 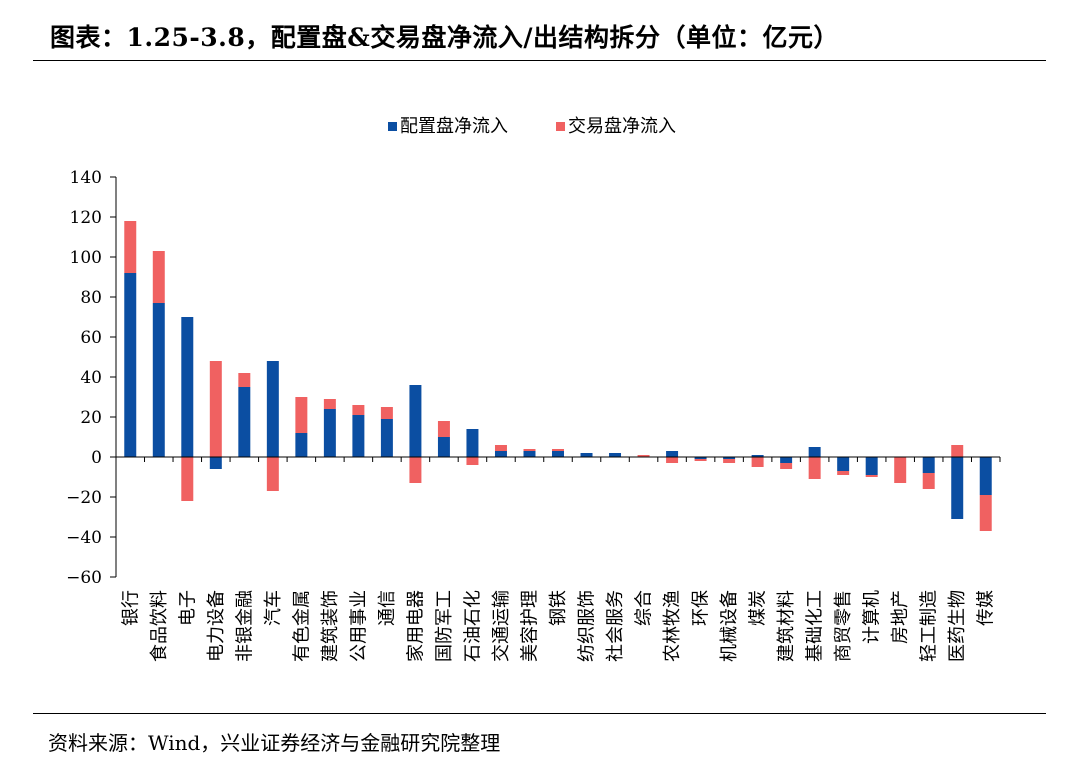 I want to click on category-label: 电力设备, so click(x=216, y=626).